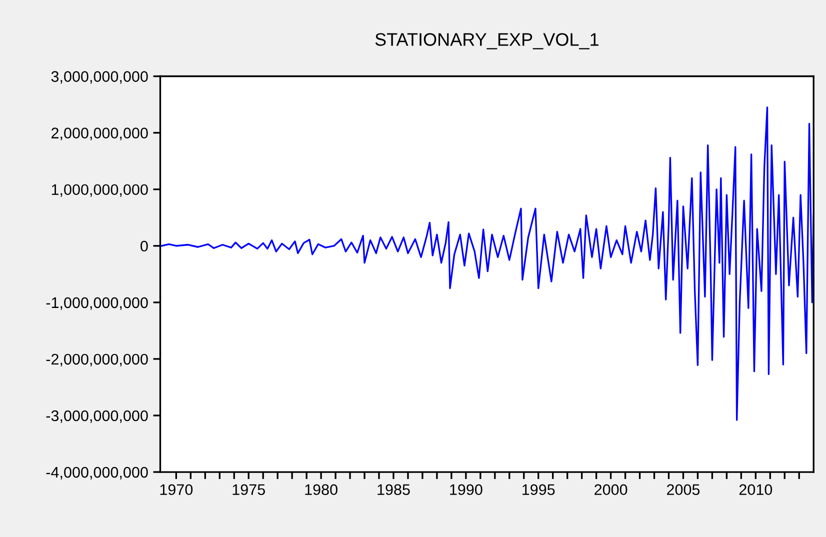 Image resolution: width=826 pixels, height=537 pixels. What do you see at coordinates (97, 360) in the screenshot?
I see `y-tick-label: -2,000,000,000` at bounding box center [97, 360].